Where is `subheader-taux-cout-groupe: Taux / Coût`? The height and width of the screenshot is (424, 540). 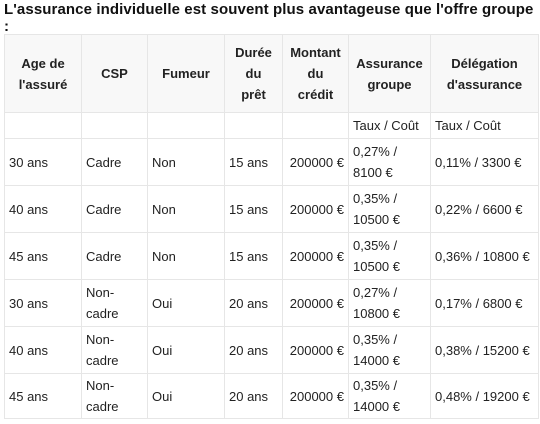 subheader-taux-cout-groupe: Taux / Coût is located at coordinates (389, 125).